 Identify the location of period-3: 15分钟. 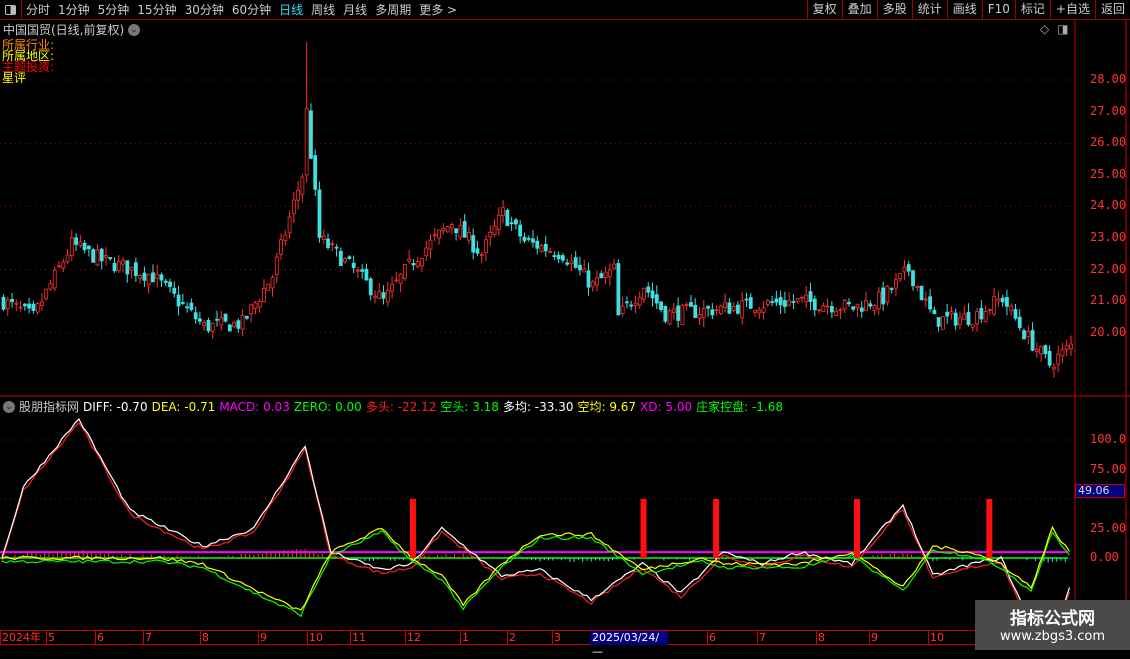
(157, 10).